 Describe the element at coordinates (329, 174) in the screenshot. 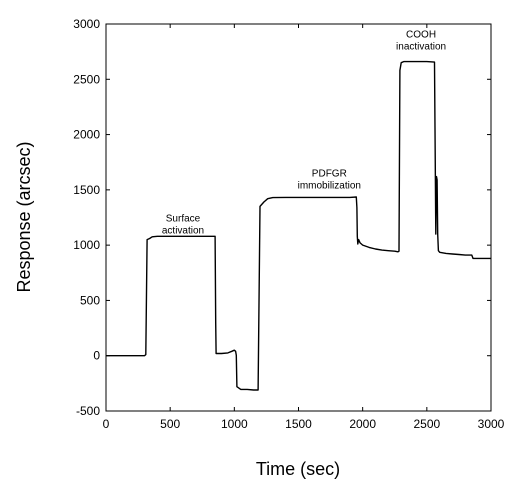

I see `annotation-label: PDFGR` at that location.